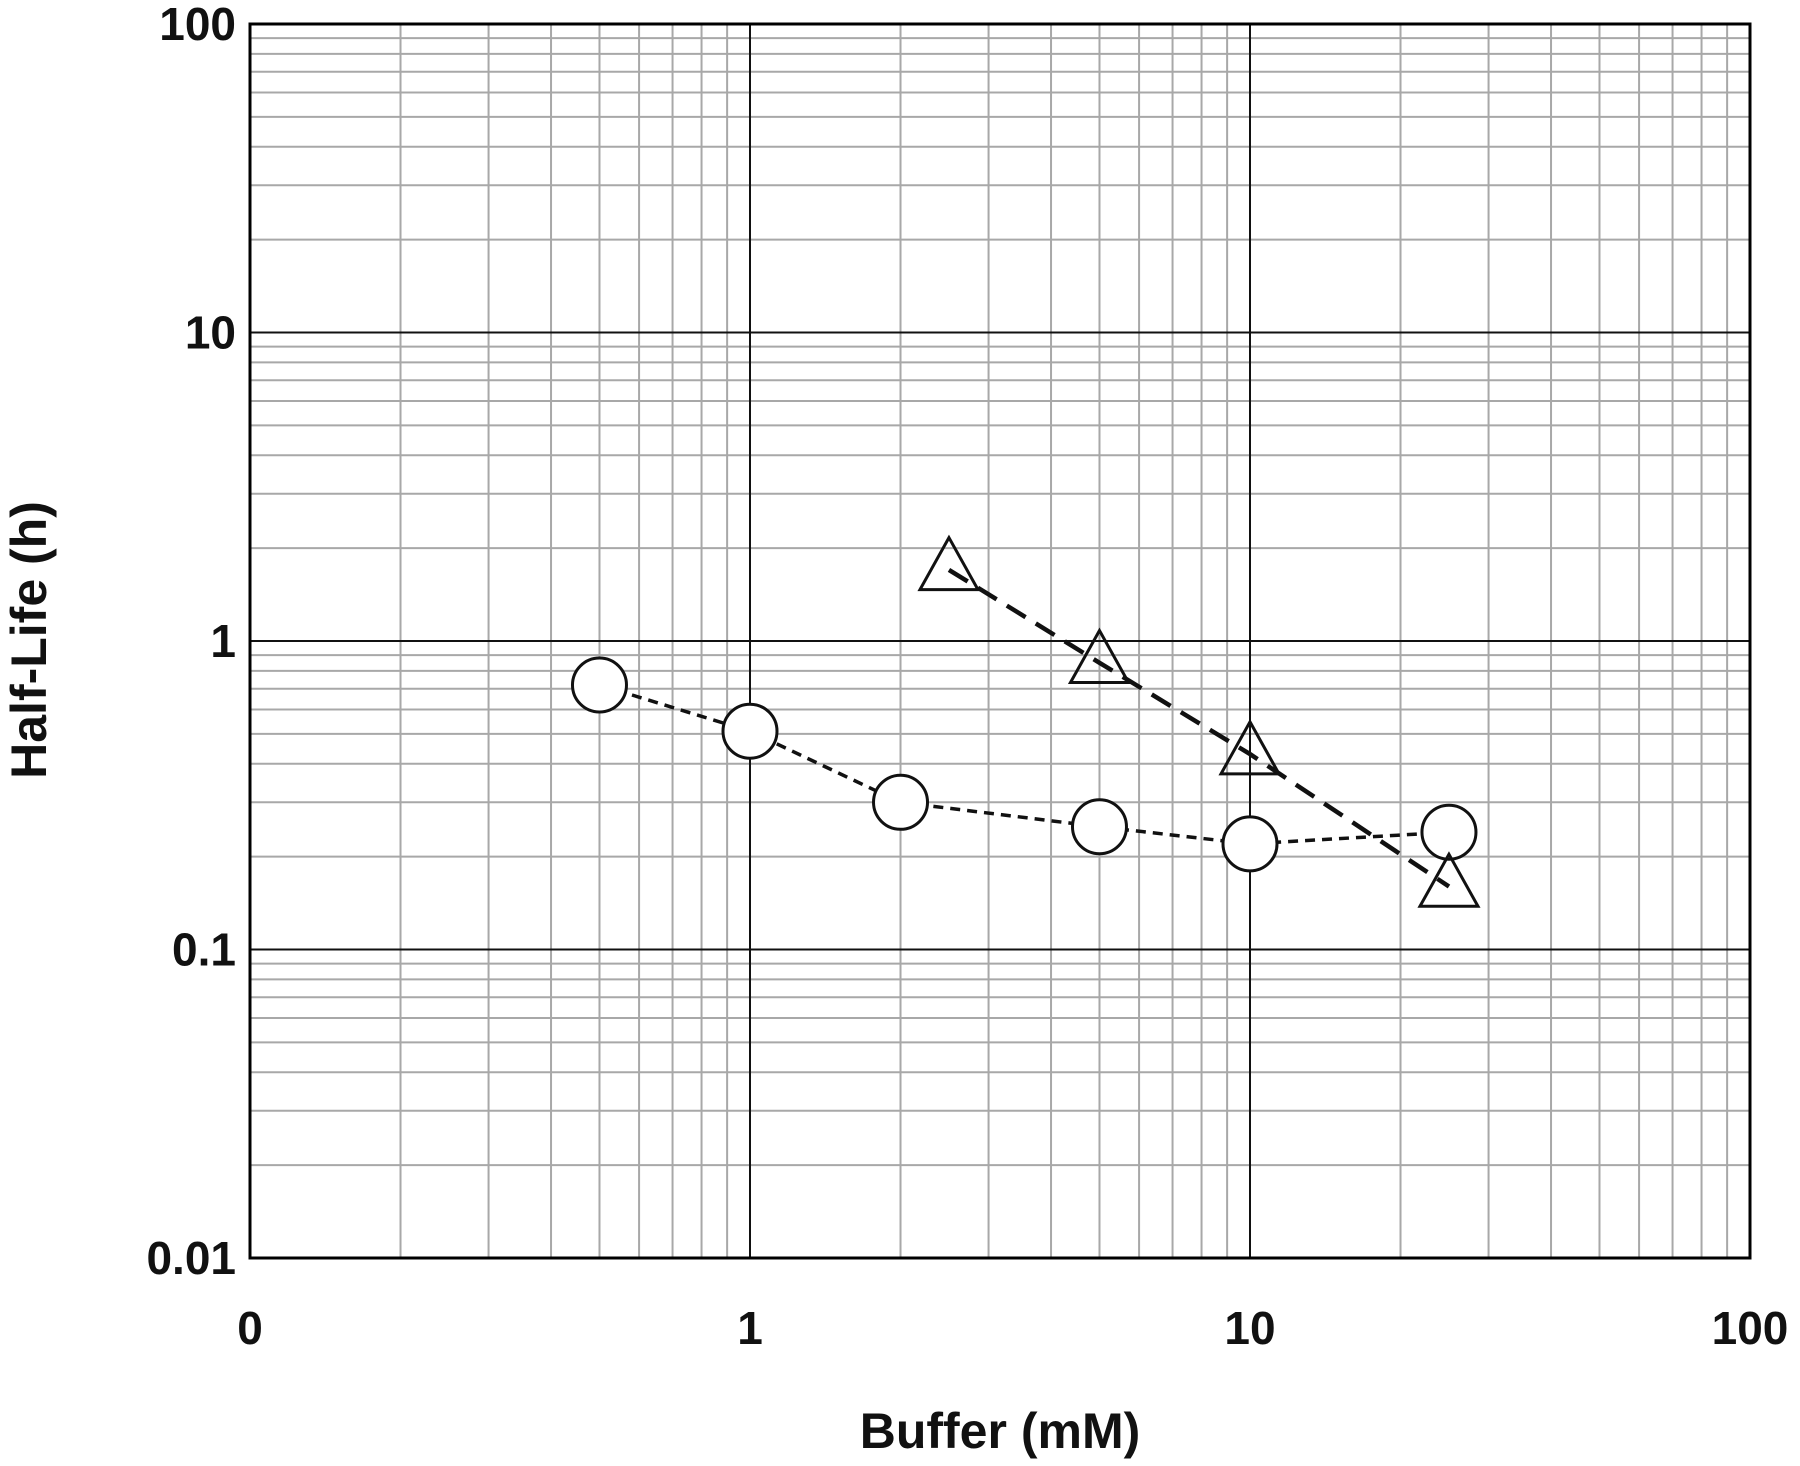 This screenshot has width=1800, height=1466. Describe the element at coordinates (1249, 1328) in the screenshot. I see `x-tick-label: 10` at that location.